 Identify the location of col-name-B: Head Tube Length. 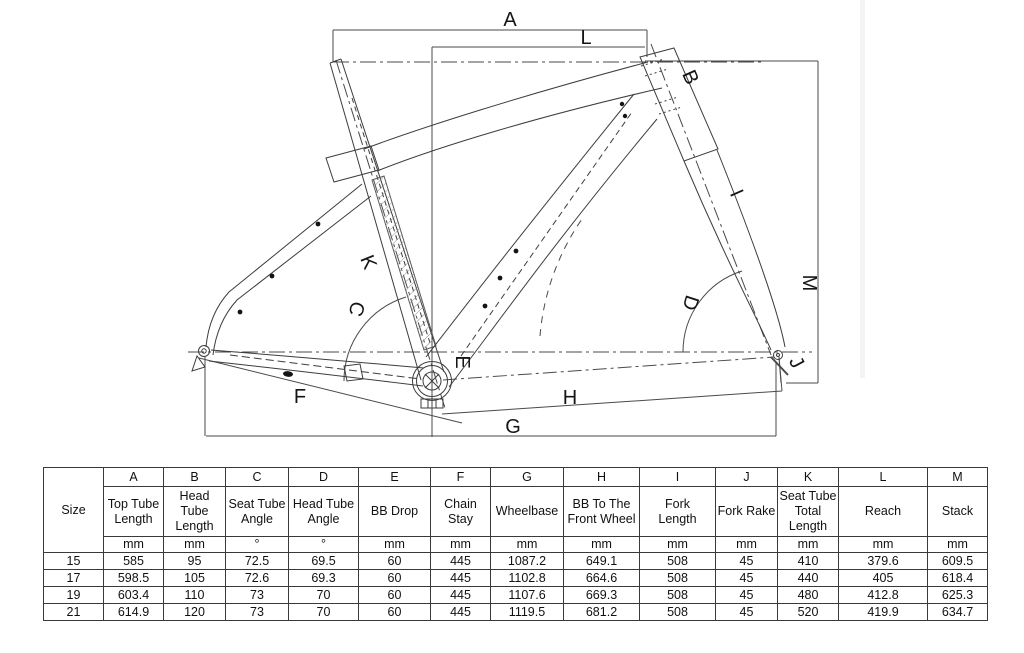
(194, 511).